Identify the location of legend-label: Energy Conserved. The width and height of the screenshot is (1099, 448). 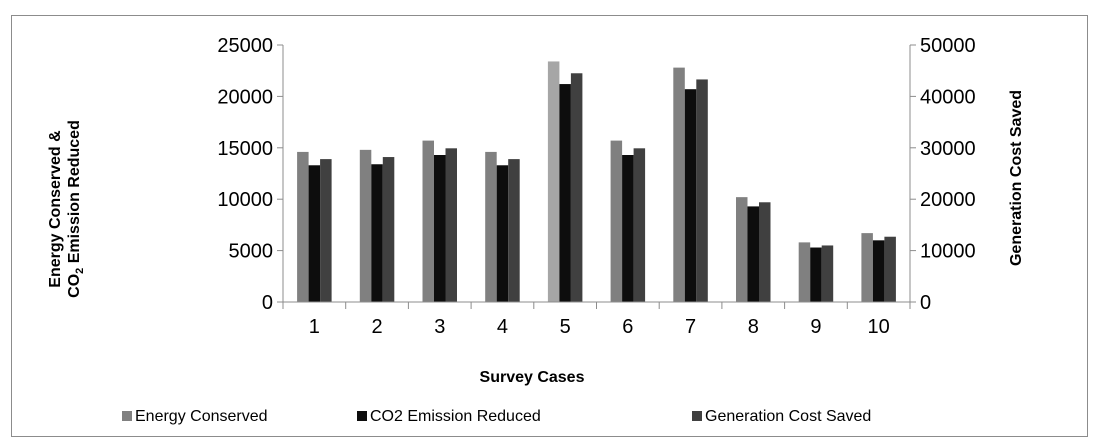
(201, 416).